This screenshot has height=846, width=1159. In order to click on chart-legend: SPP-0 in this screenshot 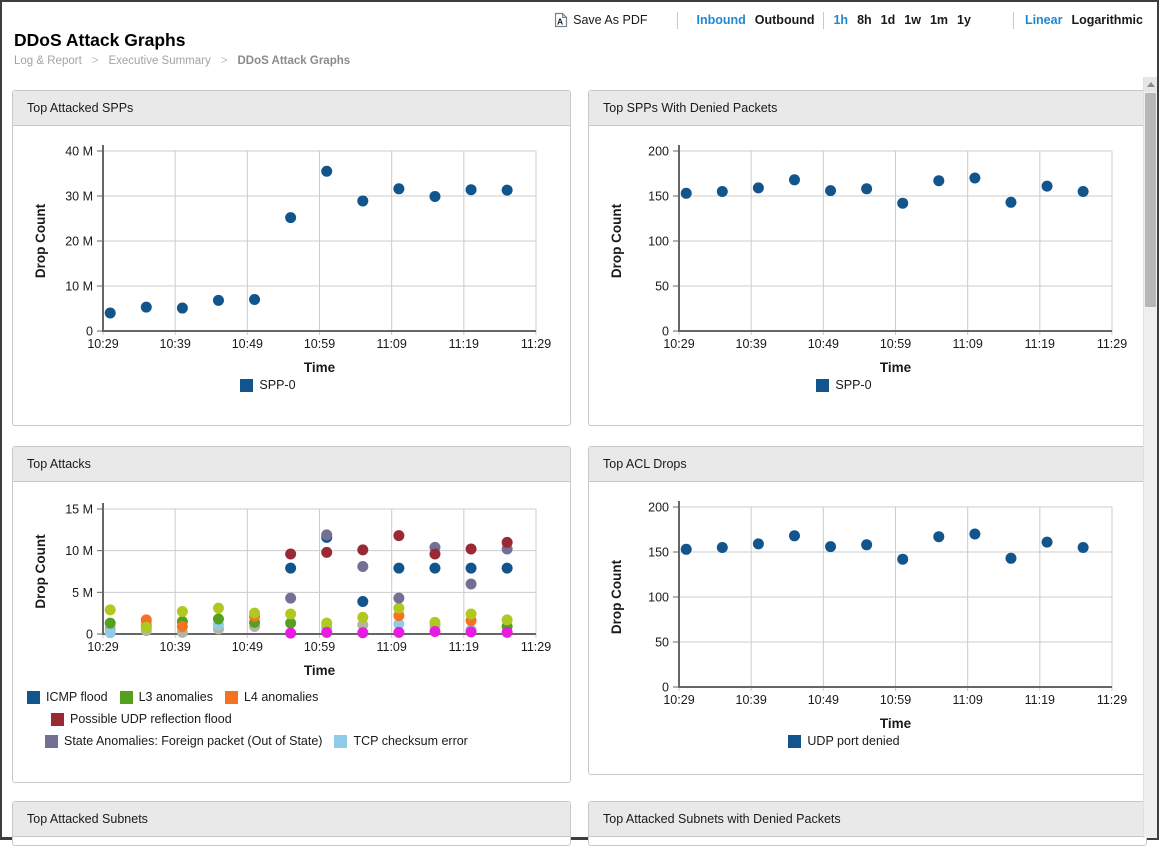, I will do `click(291, 385)`.